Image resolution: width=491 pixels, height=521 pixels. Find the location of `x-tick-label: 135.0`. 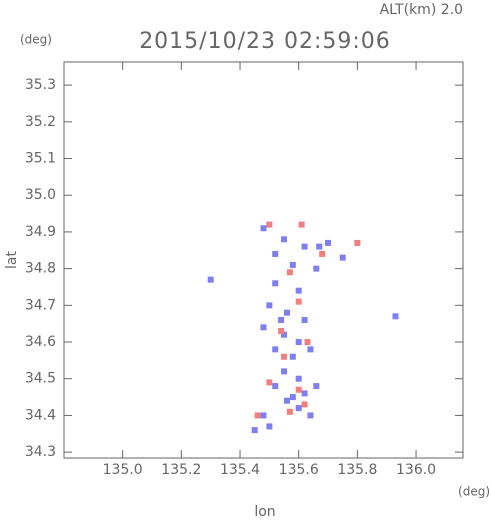

x-tick-label: 135.0 is located at coordinates (123, 470).